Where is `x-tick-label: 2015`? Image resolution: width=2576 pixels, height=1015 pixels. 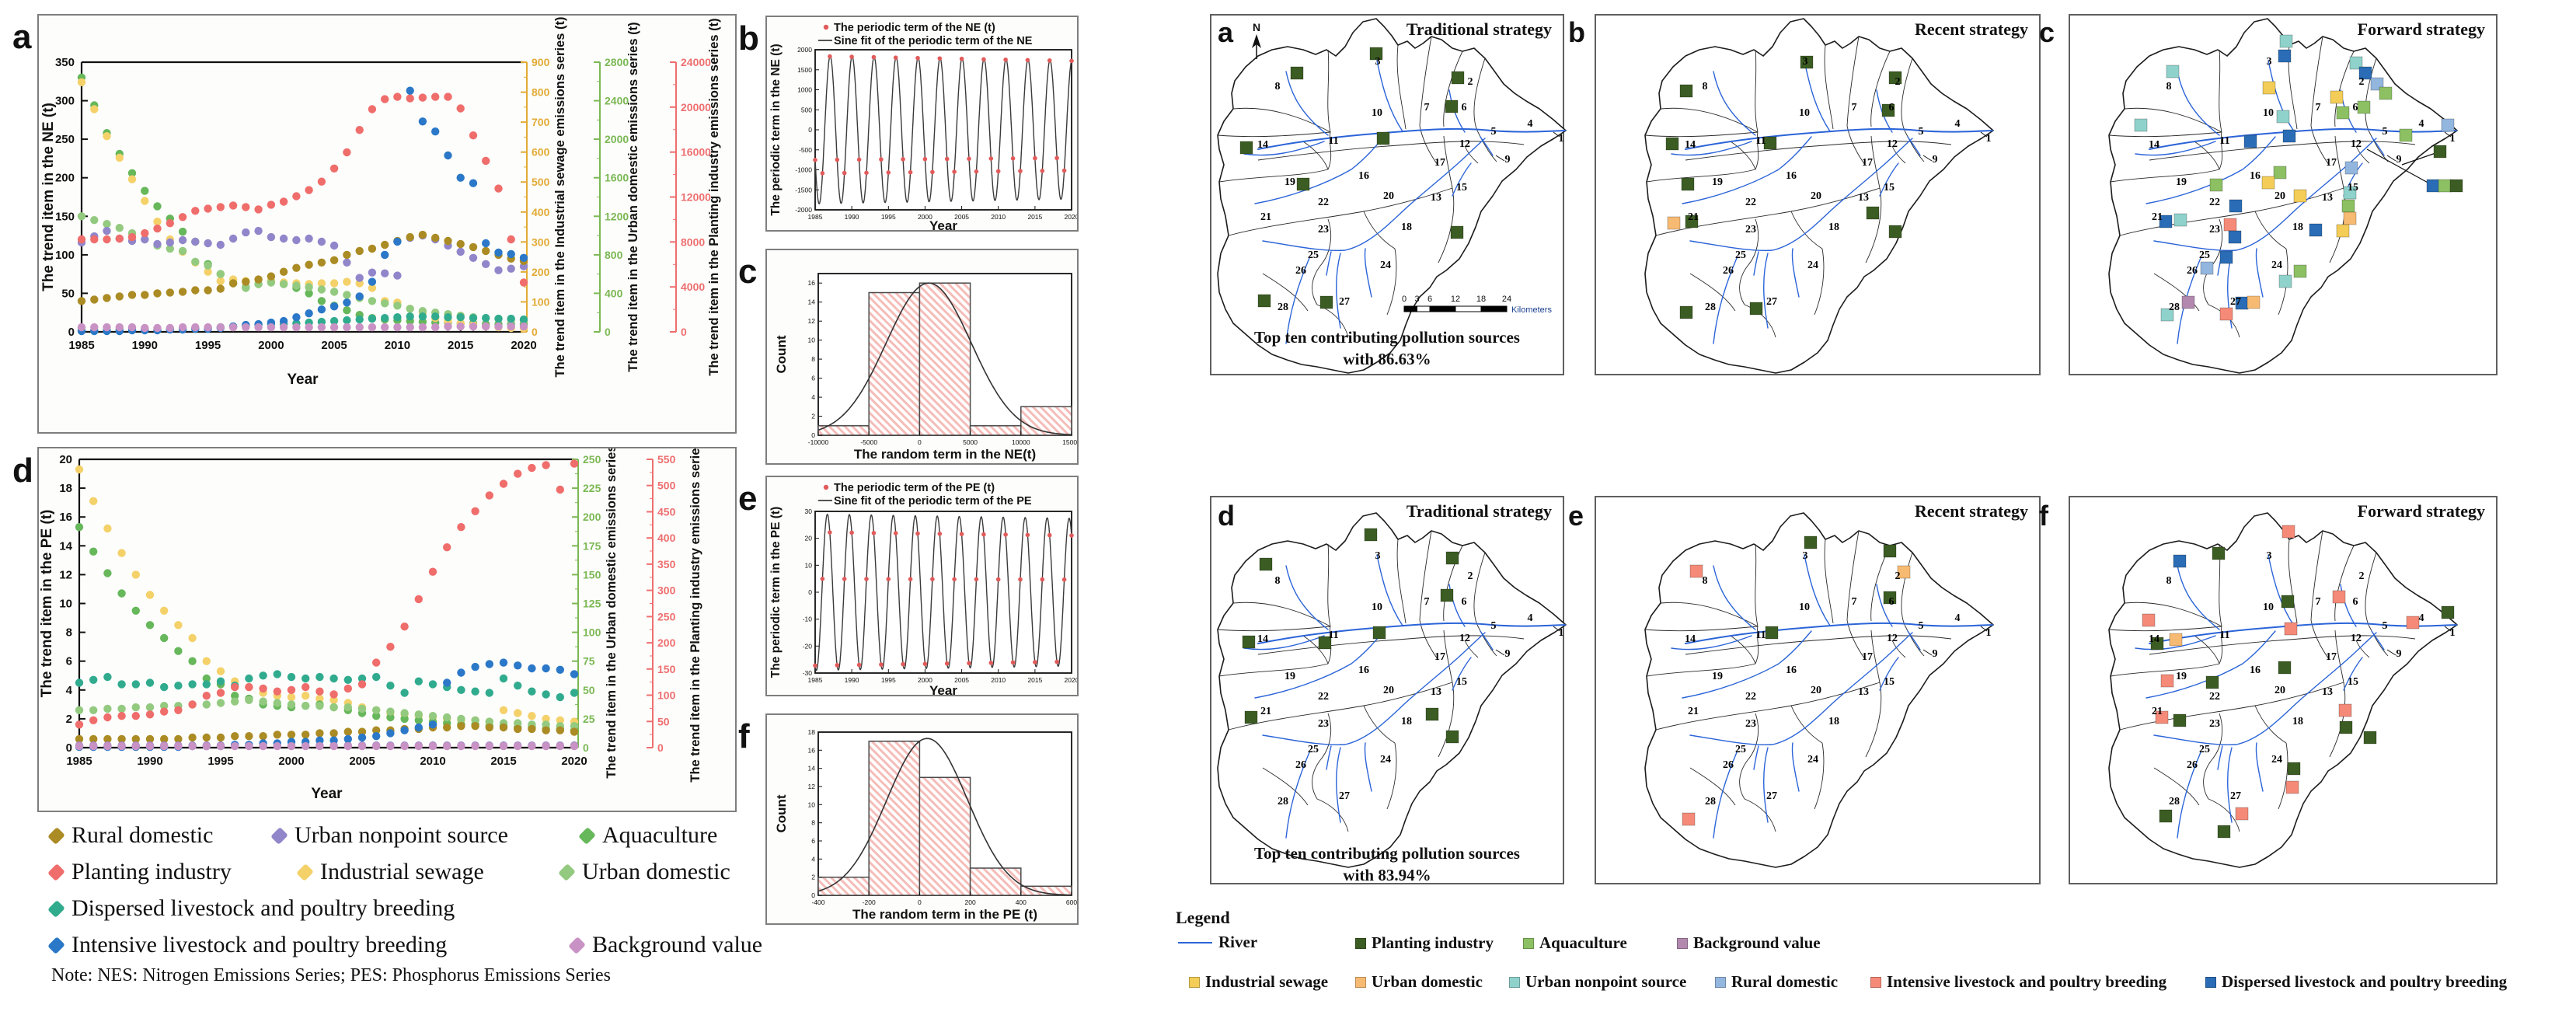
x-tick-label: 2015 is located at coordinates (460, 345).